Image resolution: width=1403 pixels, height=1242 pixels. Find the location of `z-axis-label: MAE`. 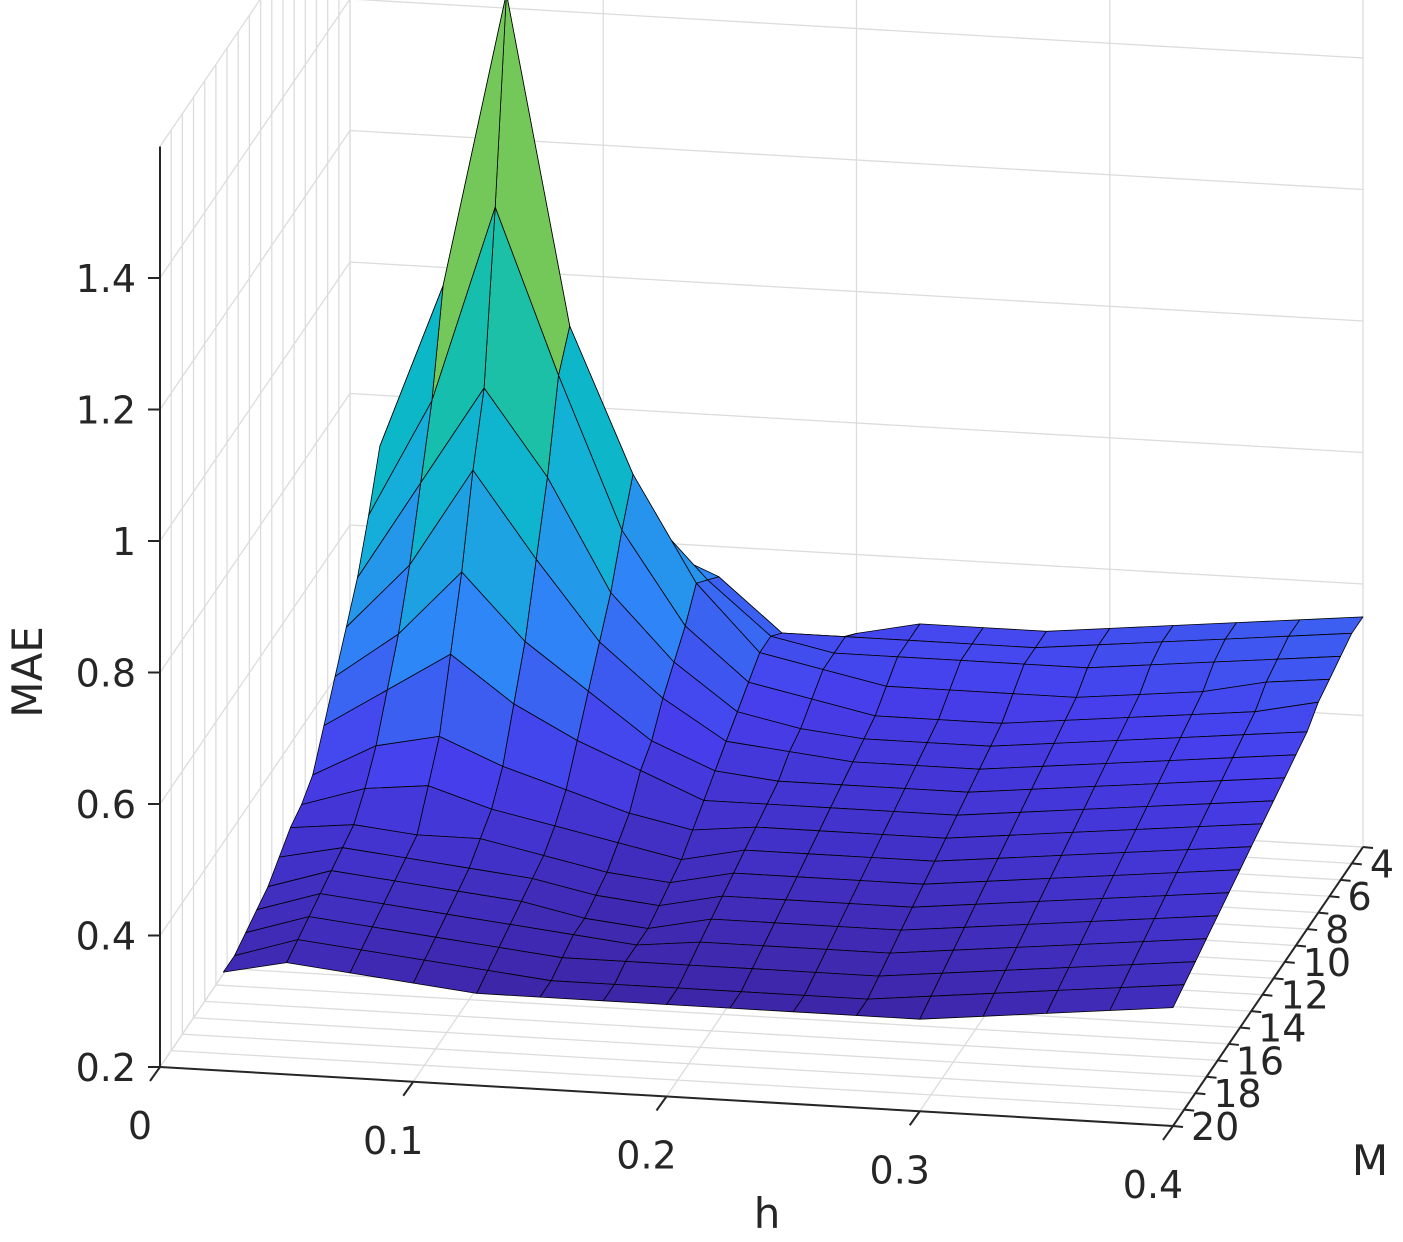

z-axis-label: MAE is located at coordinates (27, 672).